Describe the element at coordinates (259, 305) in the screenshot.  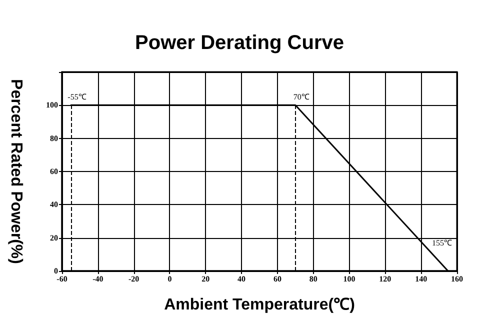
I see `x-axis-title: Ambient Temperature(℃)` at that location.